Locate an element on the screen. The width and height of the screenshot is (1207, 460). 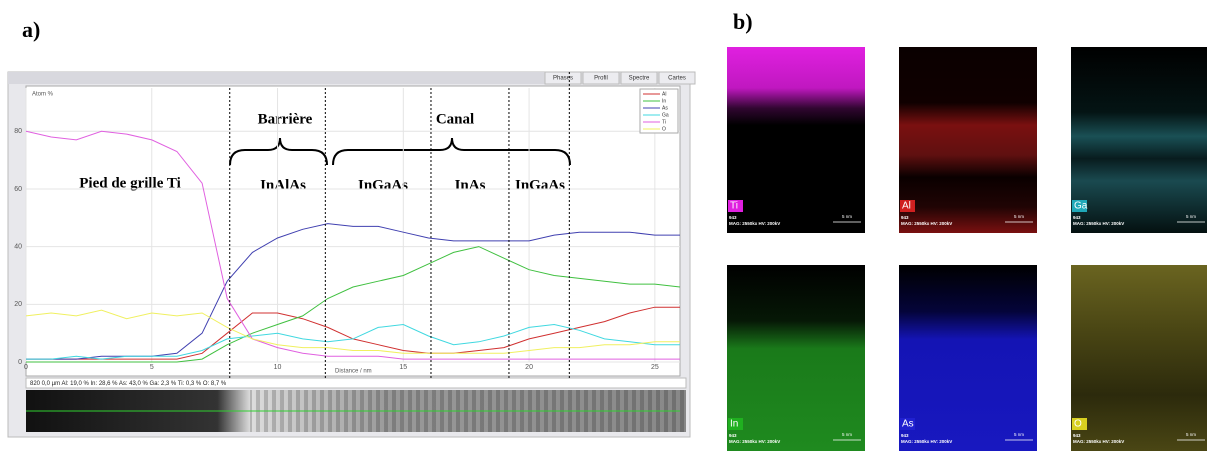
tab-label: Spectre is located at coordinates (639, 79).